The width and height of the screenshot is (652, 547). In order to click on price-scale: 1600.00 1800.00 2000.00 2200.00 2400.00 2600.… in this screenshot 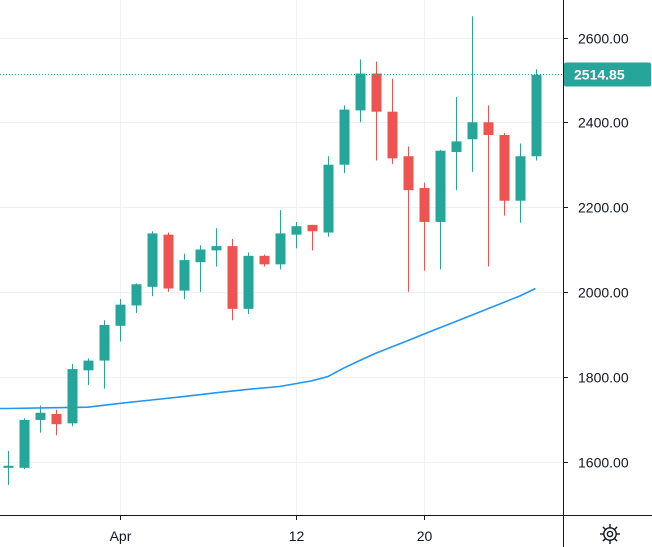, I will do `click(596, 251)`.